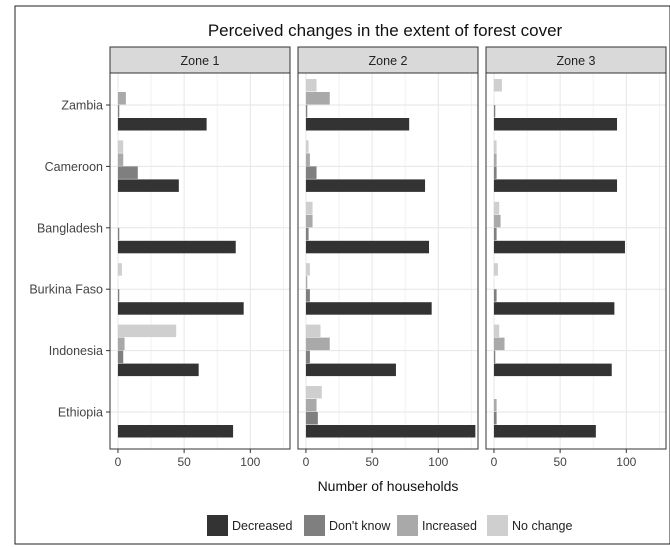  What do you see at coordinates (388, 486) in the screenshot?
I see `x-axis-label: Number of households` at bounding box center [388, 486].